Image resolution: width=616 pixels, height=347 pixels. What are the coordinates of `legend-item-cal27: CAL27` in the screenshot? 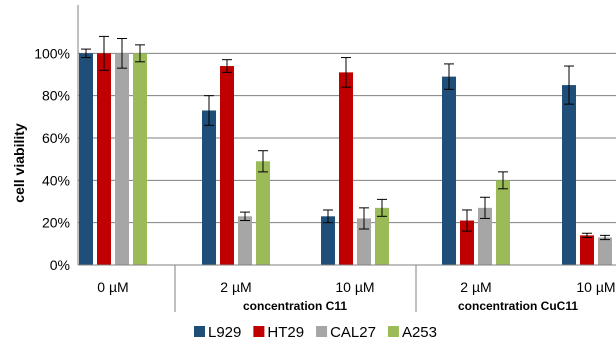 It's located at (346, 332).